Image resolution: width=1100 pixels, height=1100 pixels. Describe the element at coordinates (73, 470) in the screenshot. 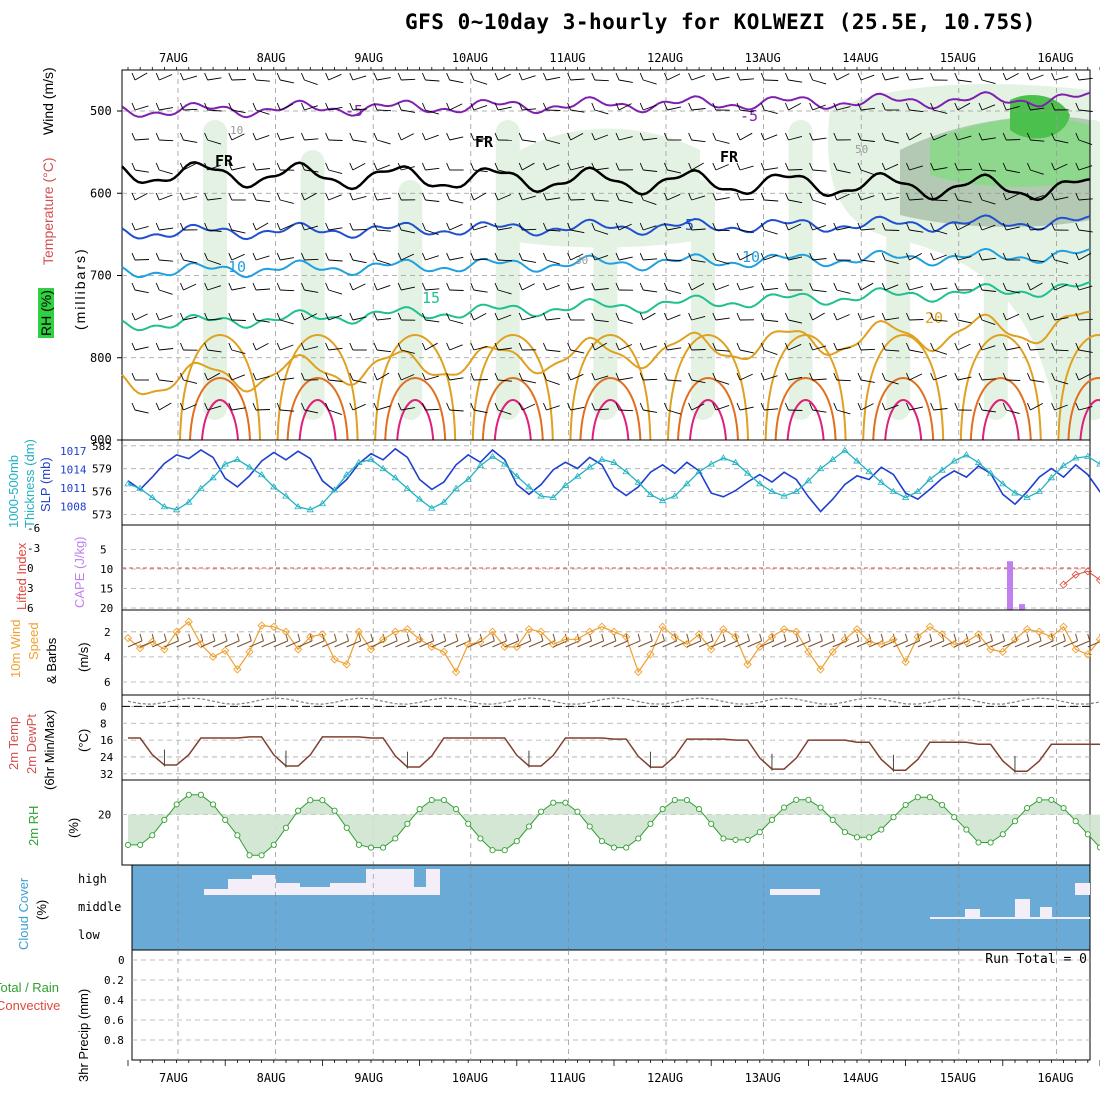

I see `slp-tick: 1014` at that location.